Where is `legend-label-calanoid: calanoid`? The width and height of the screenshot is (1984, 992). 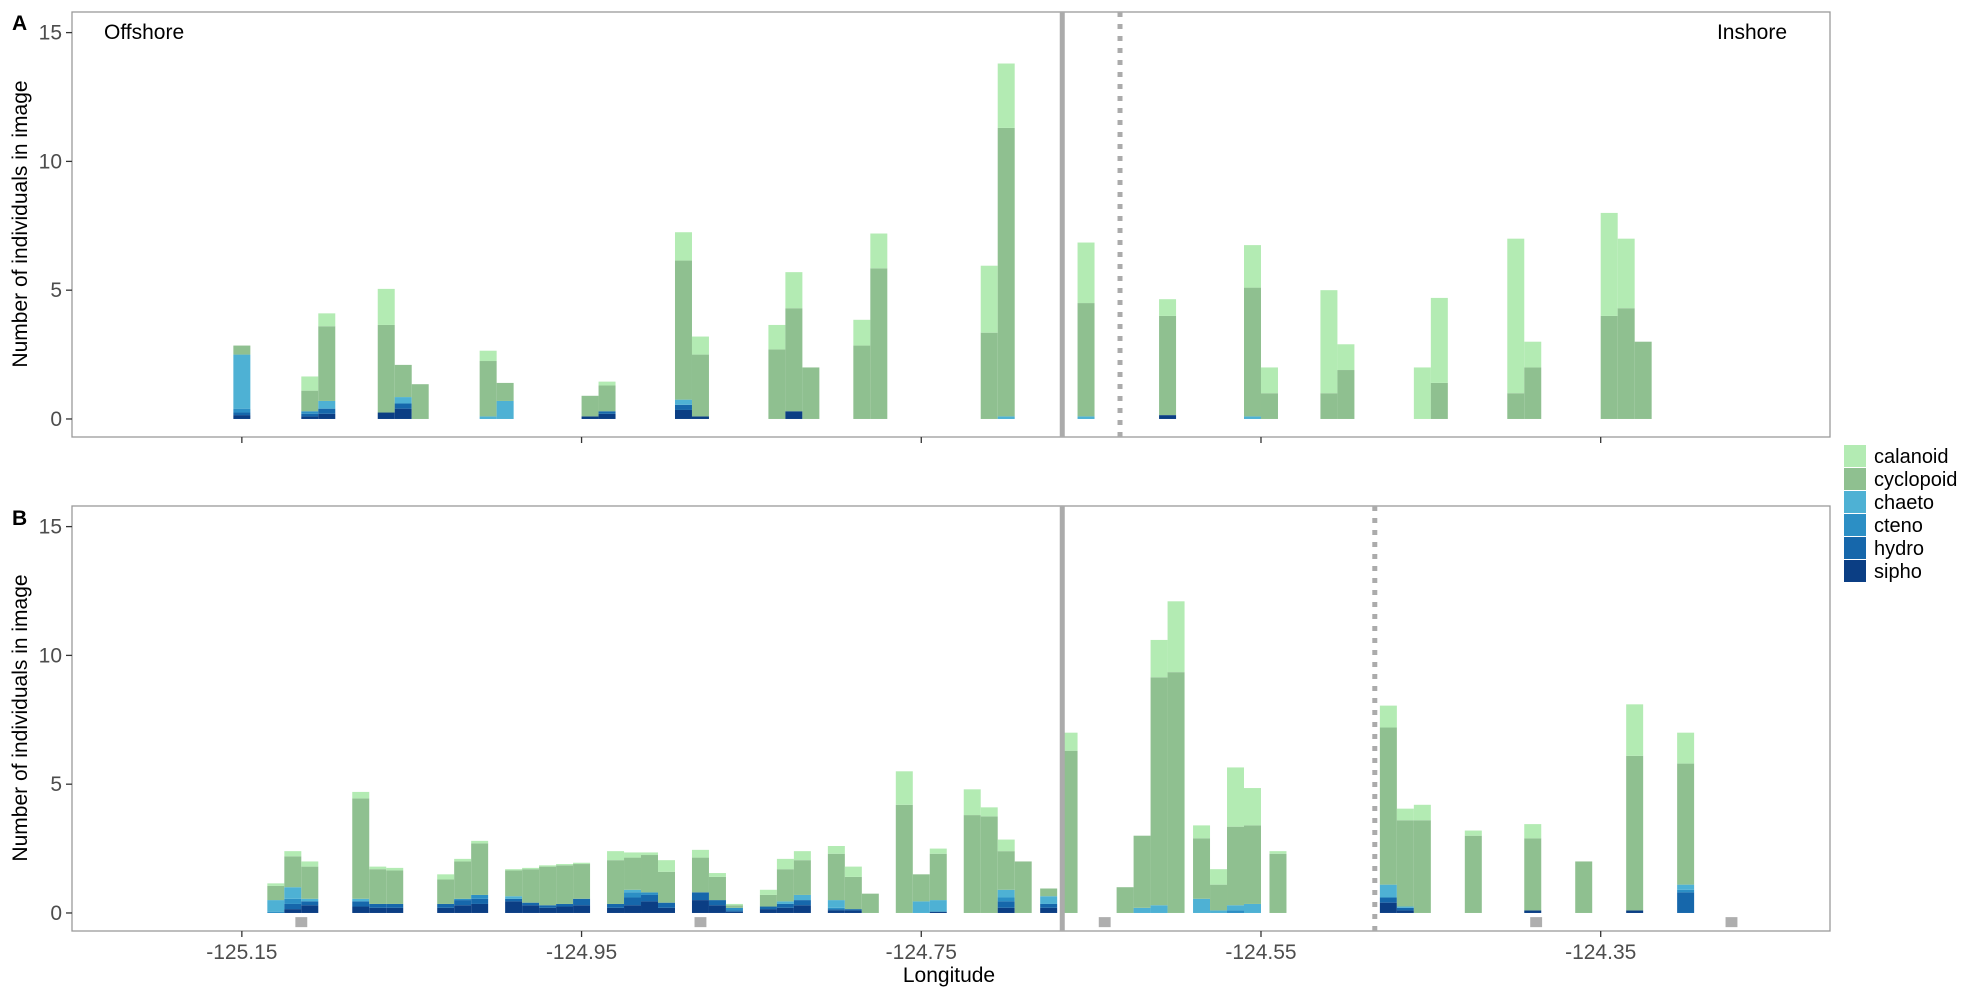 legend-label-calanoid: calanoid is located at coordinates (1911, 457).